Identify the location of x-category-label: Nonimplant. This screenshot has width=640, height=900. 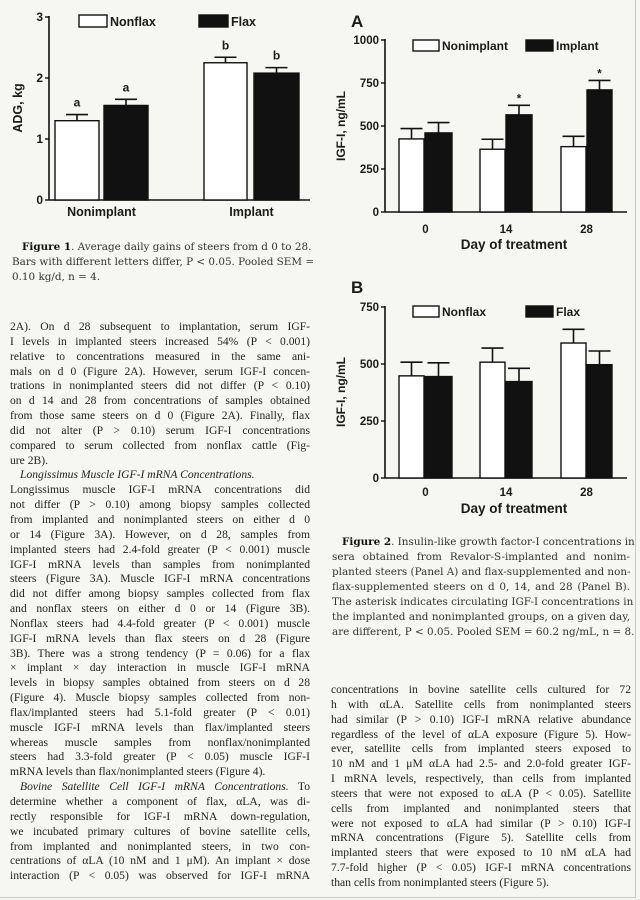
(102, 212).